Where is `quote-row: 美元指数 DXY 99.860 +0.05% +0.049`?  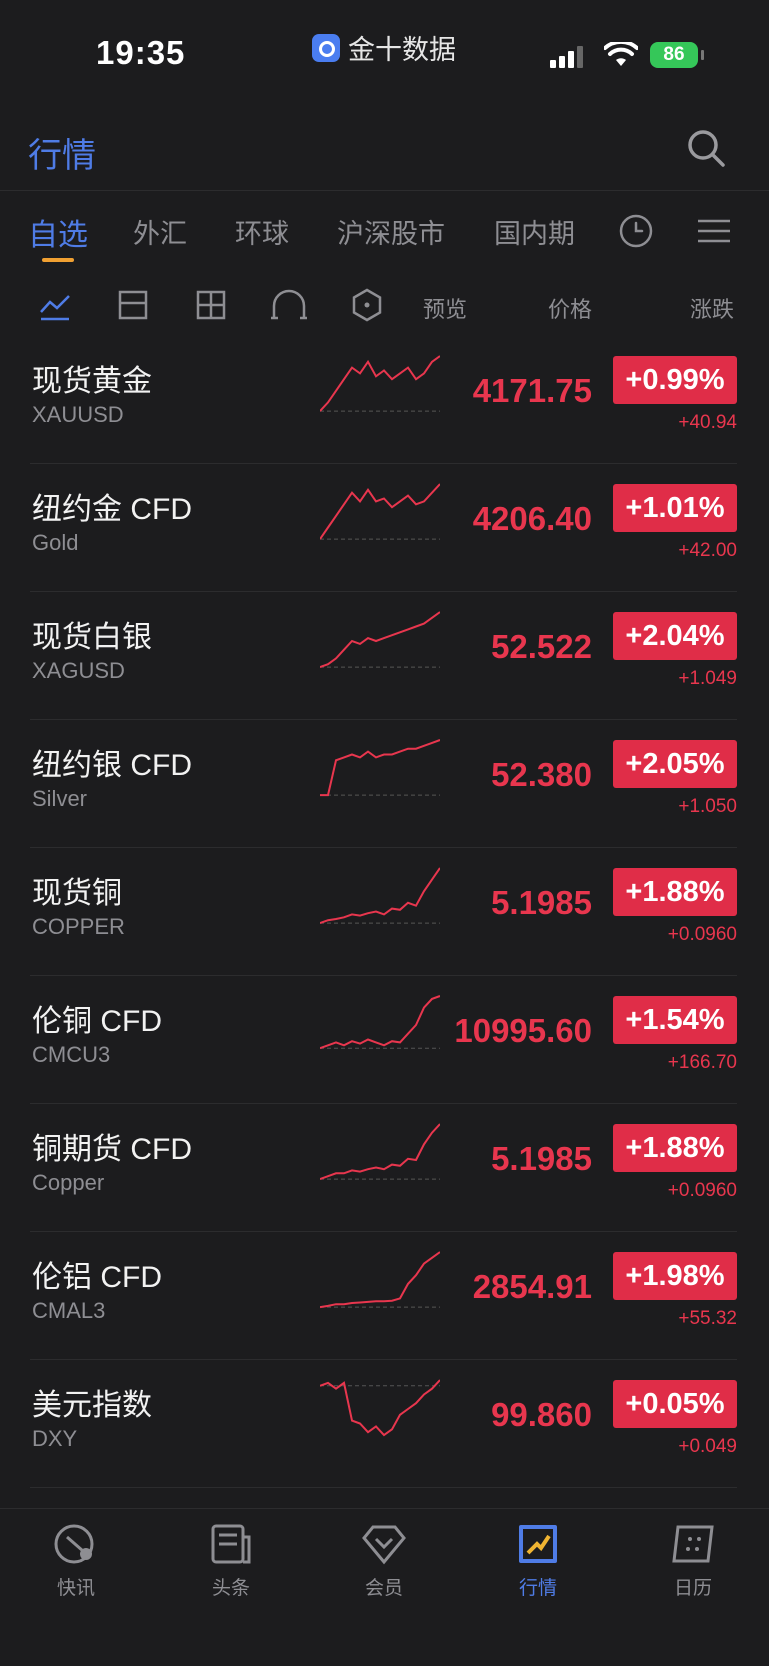 quote-row: 美元指数 DXY 99.860 +0.05% +0.049 is located at coordinates (383, 1424).